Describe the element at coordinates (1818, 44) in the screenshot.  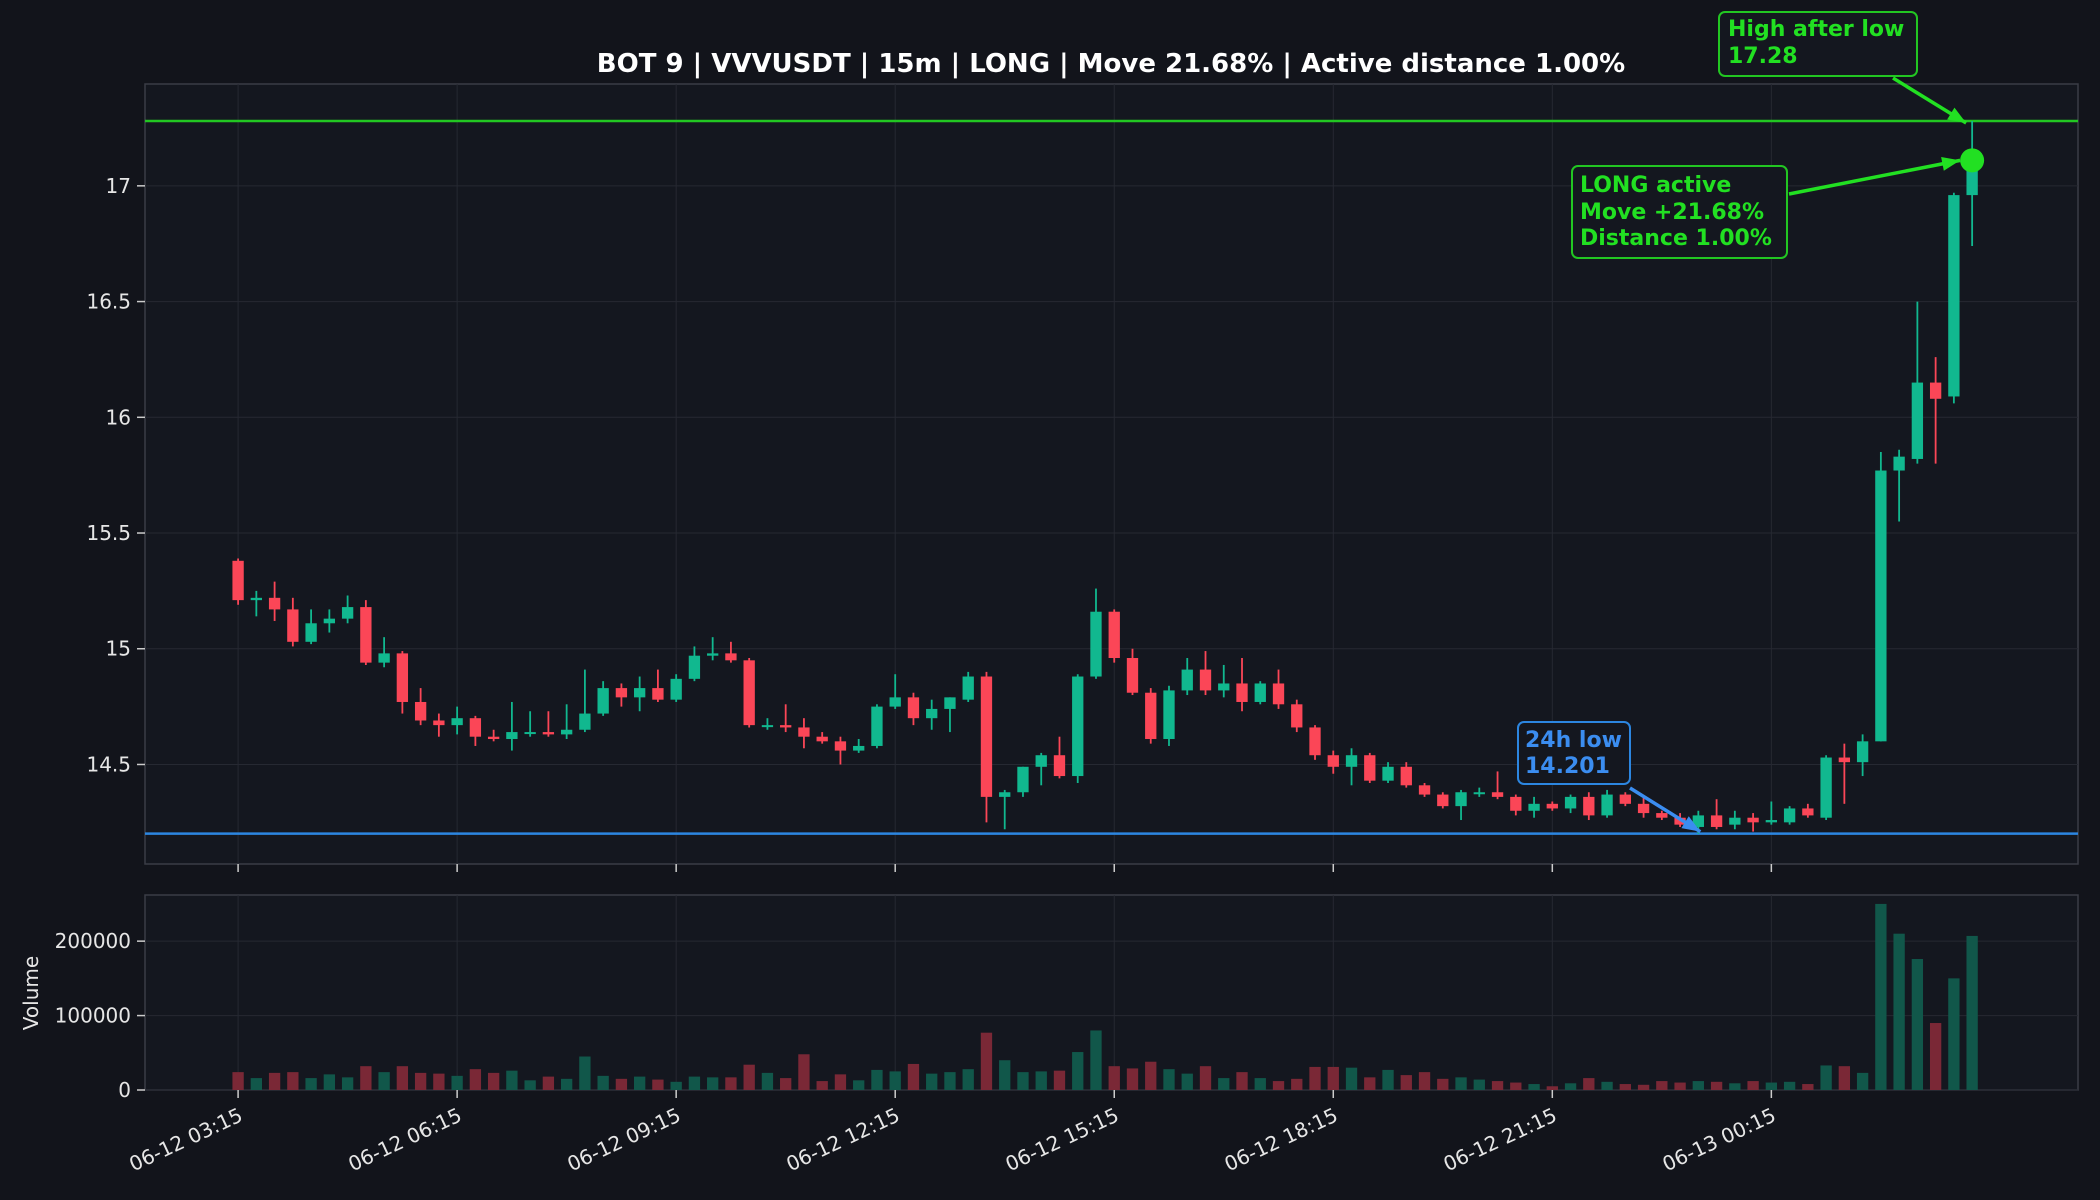
I see `high-annotation-box` at that location.